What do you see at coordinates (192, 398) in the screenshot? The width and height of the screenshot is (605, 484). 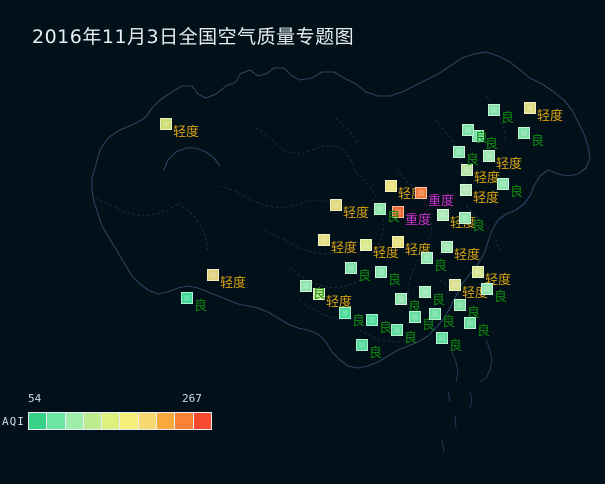 I see `legend-max-value: 267` at bounding box center [192, 398].